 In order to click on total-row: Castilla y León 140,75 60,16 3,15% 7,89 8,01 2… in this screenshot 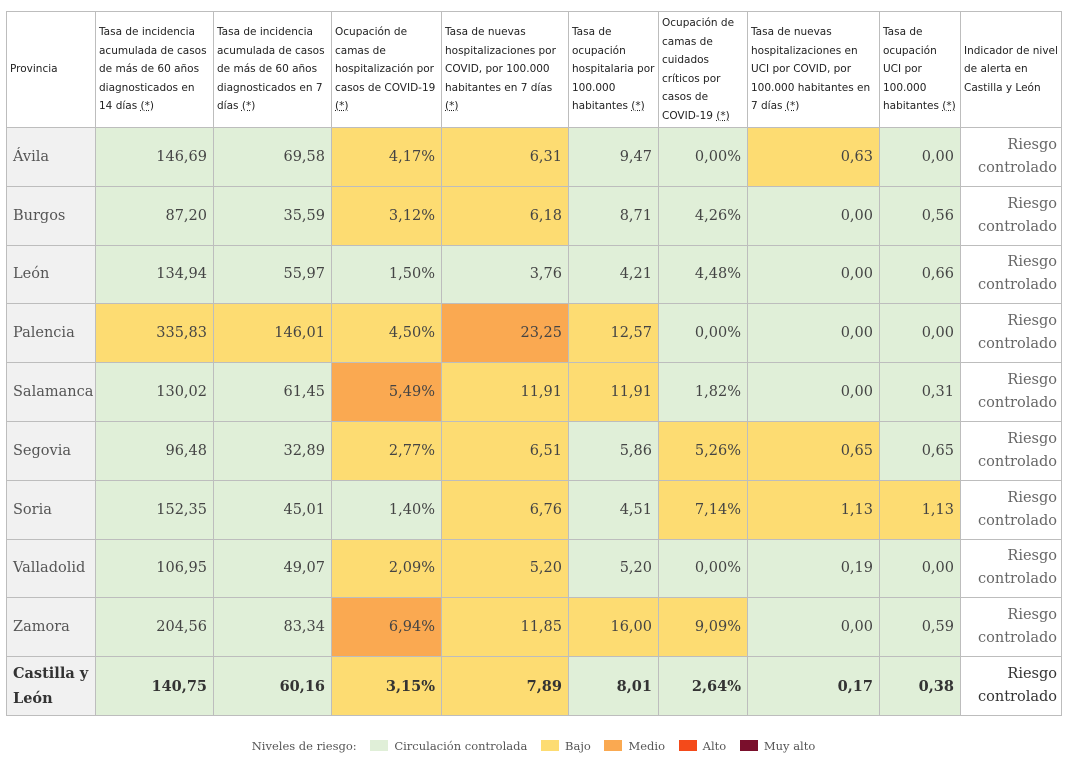, I will do `click(534, 686)`.